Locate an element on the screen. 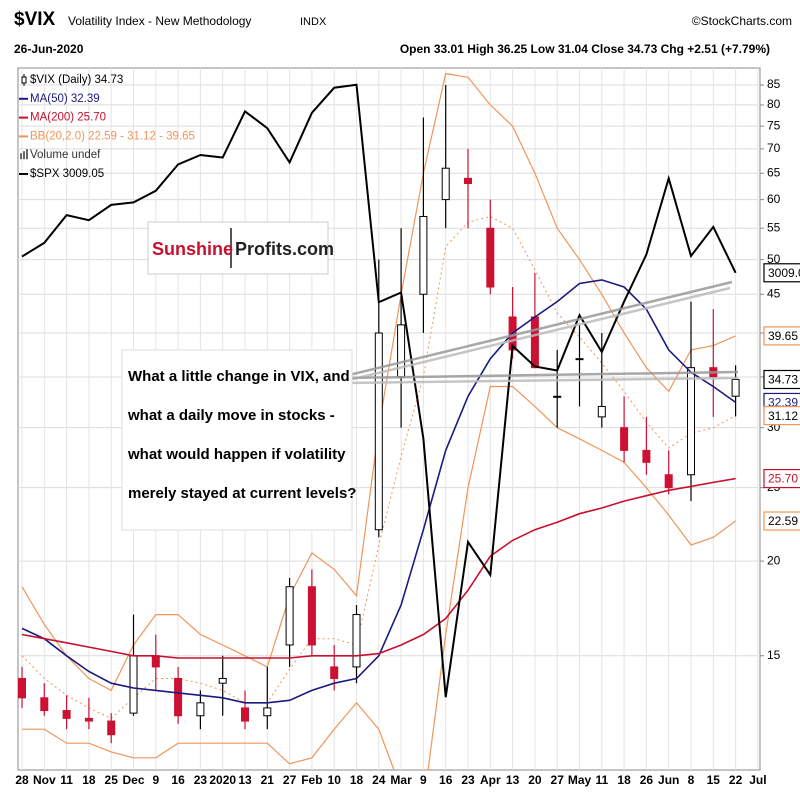 The height and width of the screenshot is (800, 800). x-tick-label: 8 is located at coordinates (691, 780).